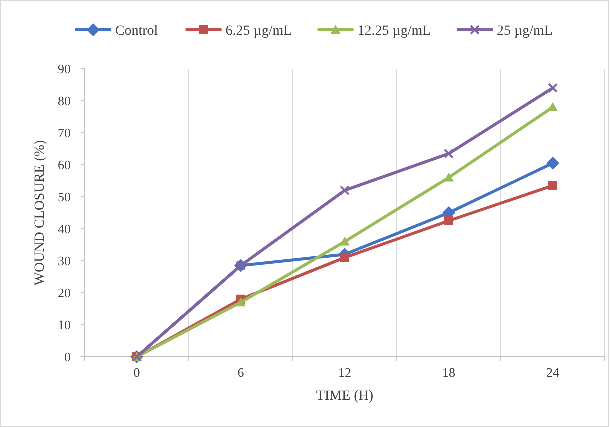 The height and width of the screenshot is (427, 611). Describe the element at coordinates (64, 69) in the screenshot. I see `y-tick-label: 90` at that location.